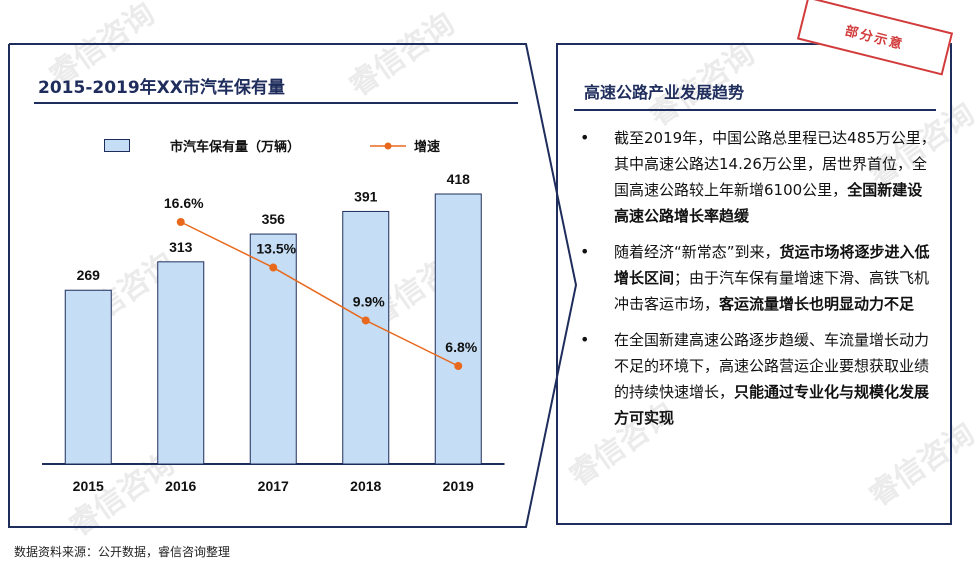 The width and height of the screenshot is (980, 571). What do you see at coordinates (273, 486) in the screenshot?
I see `x-tick-2017: 2017` at bounding box center [273, 486].